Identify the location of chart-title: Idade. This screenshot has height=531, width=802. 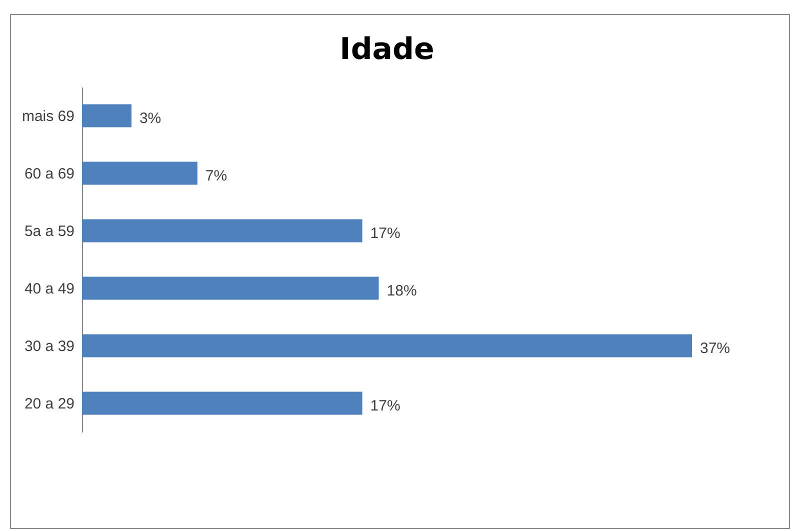
(387, 49).